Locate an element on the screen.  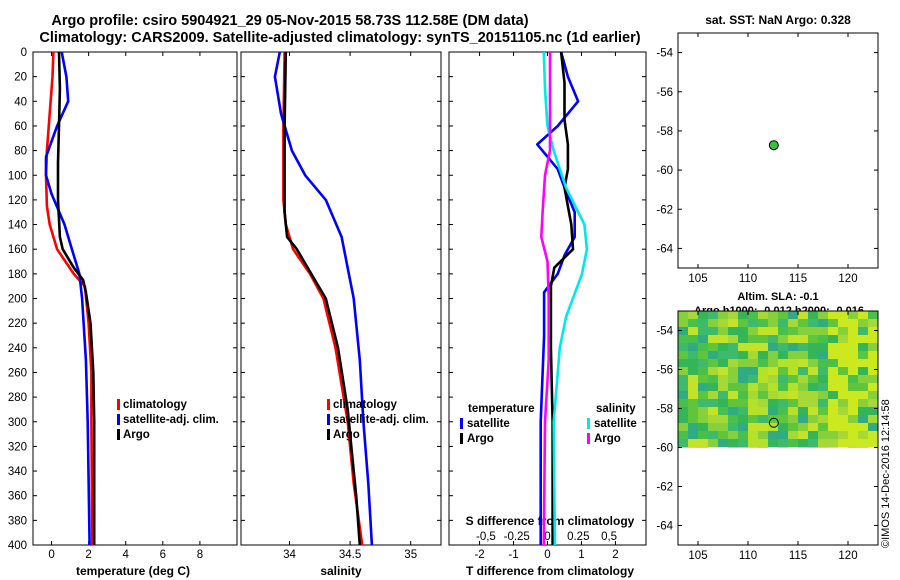
diff-xtick-top-label: -0.25 is located at coordinates (517, 537).